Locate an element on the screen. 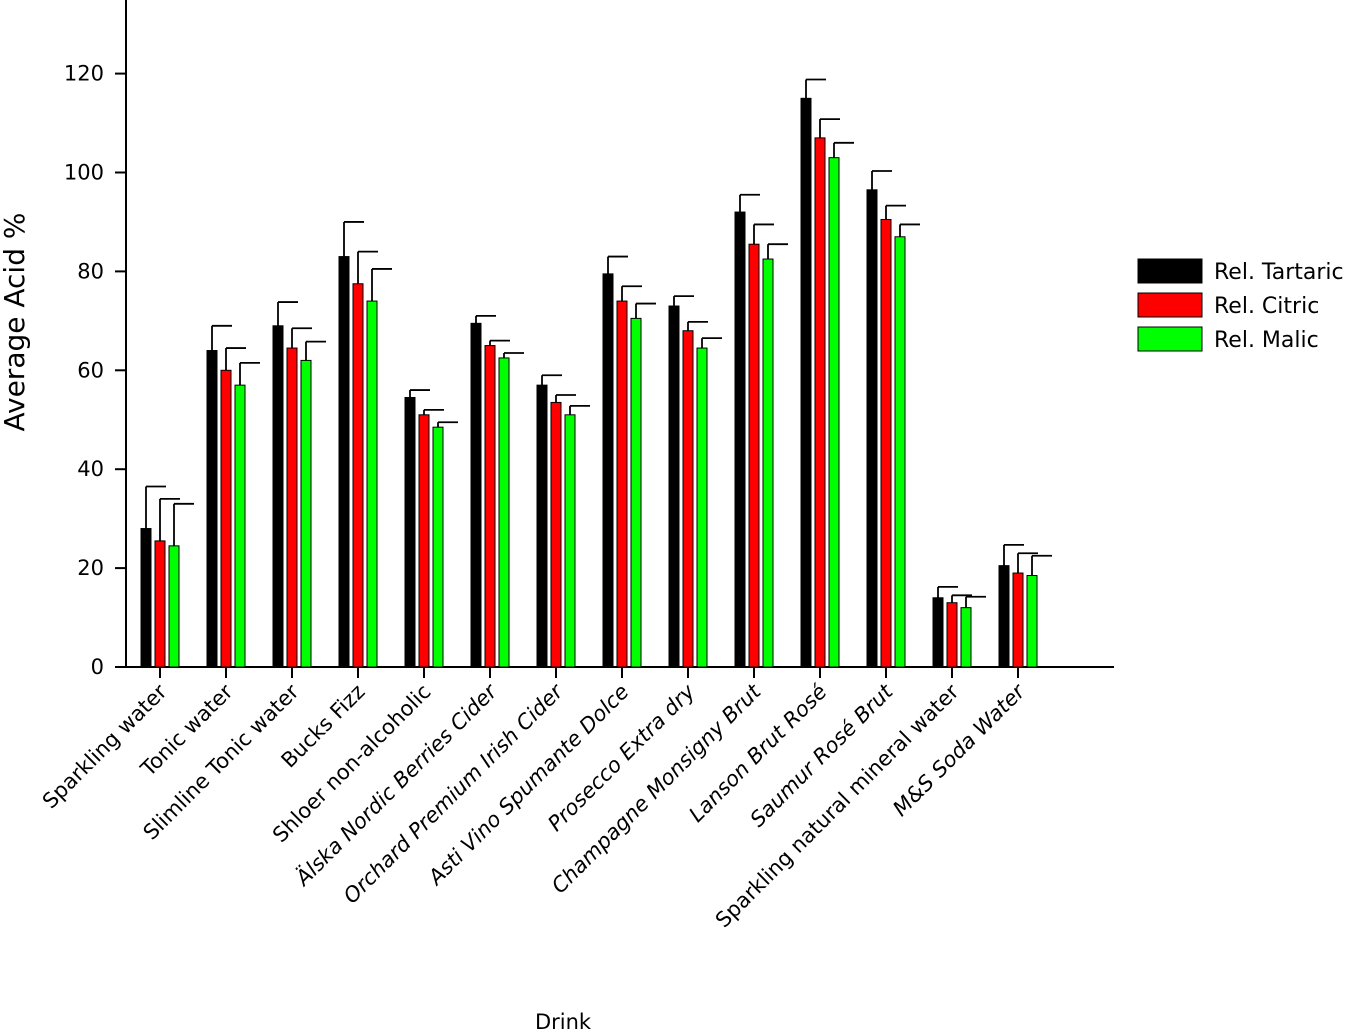 The height and width of the screenshot is (1032, 1345). legend-item: Rel. Malic is located at coordinates (1228, 339).